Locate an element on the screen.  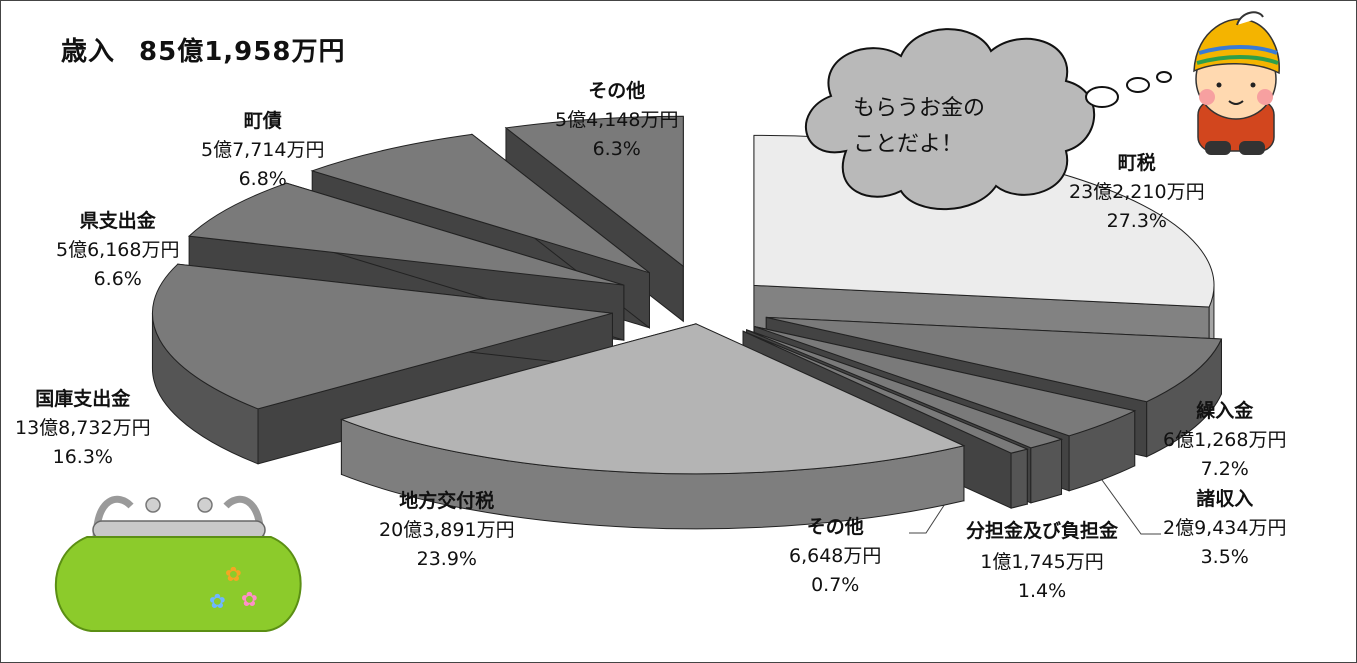
label-percent: 3.5% is located at coordinates (1224, 557).